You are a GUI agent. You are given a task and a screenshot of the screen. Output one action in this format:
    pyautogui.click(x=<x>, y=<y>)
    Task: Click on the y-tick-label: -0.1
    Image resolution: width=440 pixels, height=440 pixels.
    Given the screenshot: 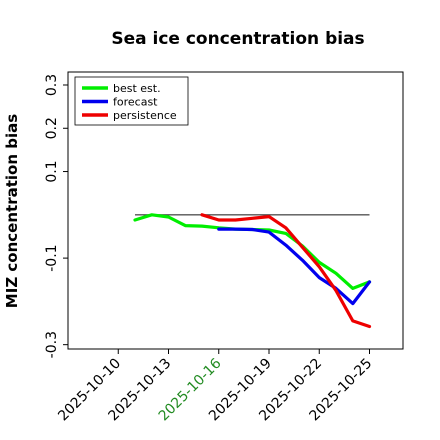 What is the action you would take?
    pyautogui.click(x=52, y=257)
    